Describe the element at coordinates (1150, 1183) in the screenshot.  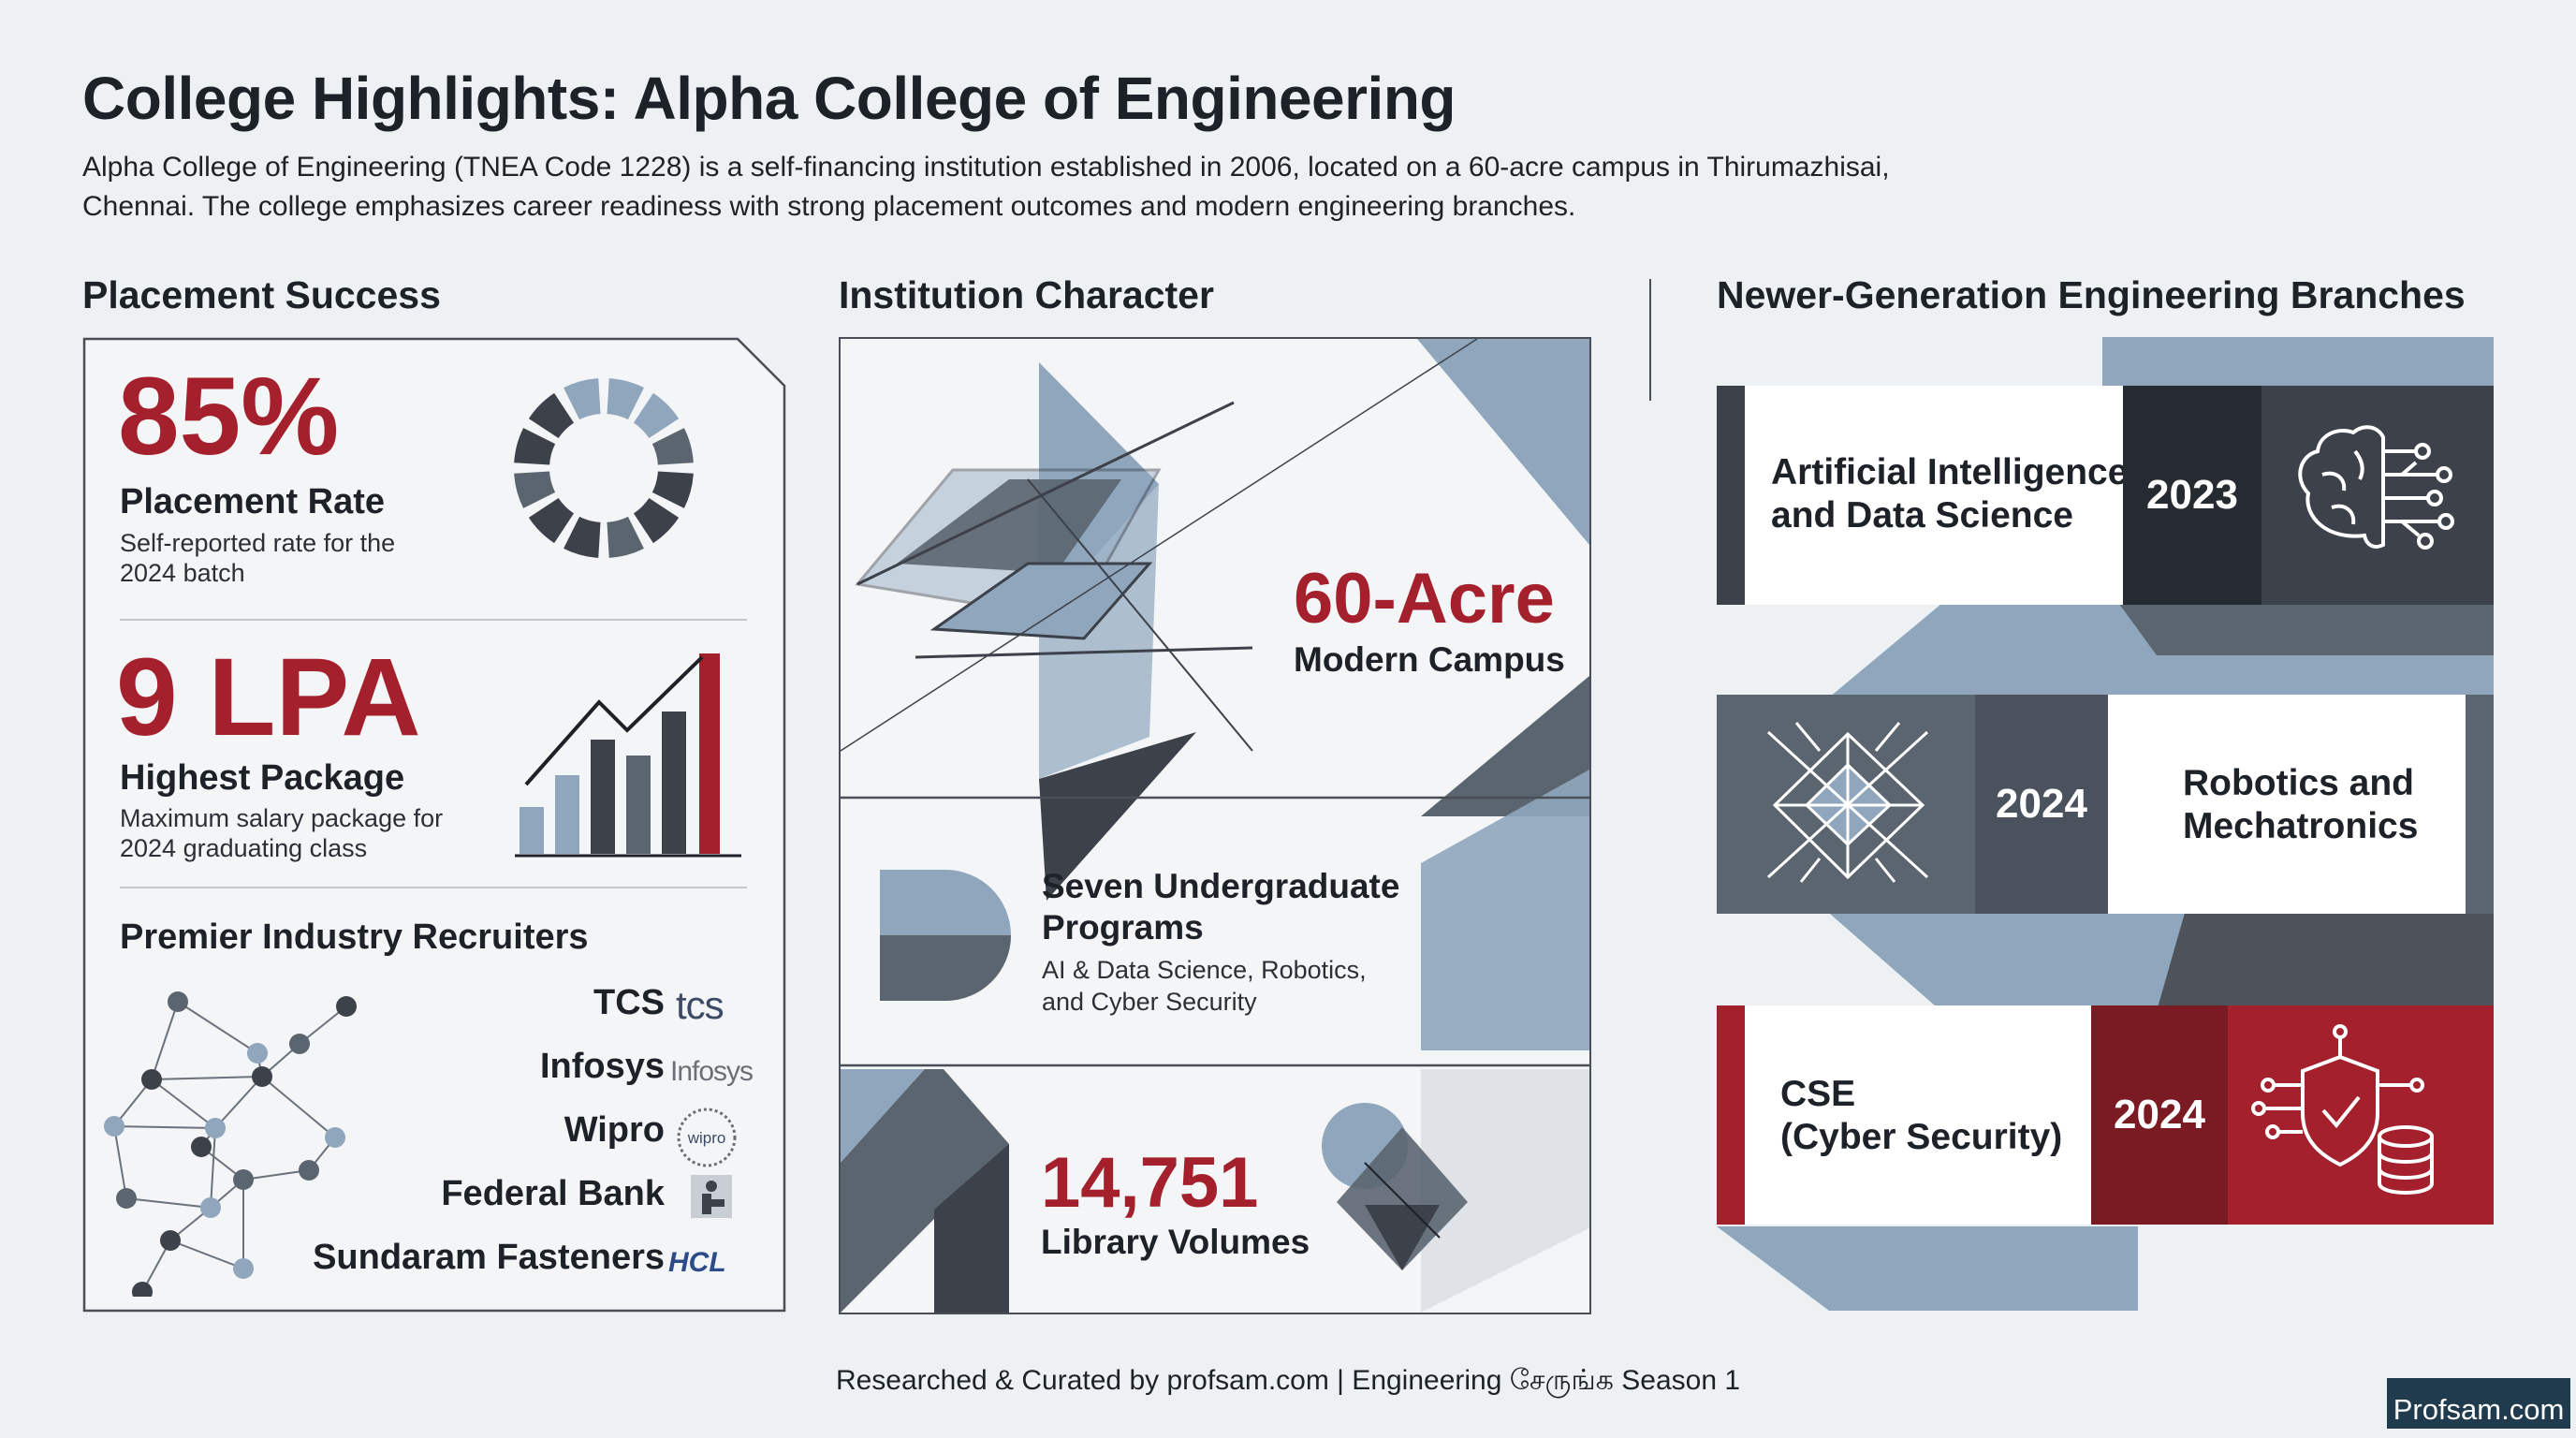
I see `library-value: 14,751` at that location.